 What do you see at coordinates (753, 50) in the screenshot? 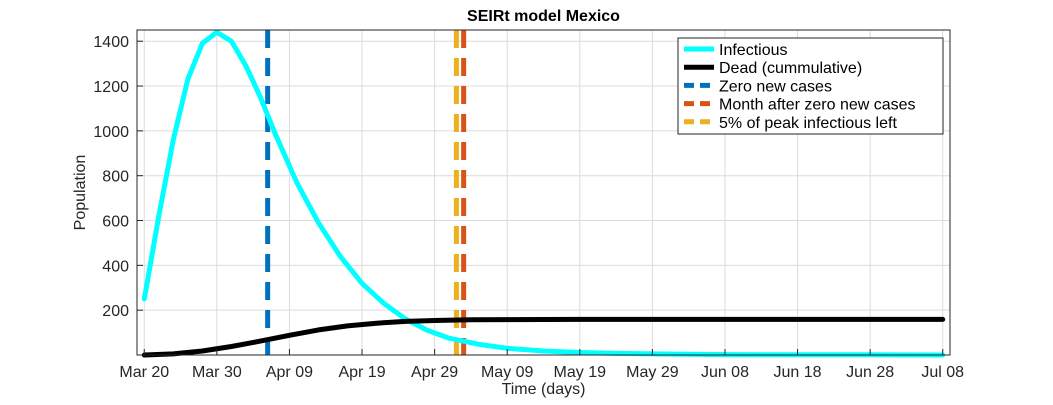
I see `legend-entry-label: Infectious` at bounding box center [753, 50].